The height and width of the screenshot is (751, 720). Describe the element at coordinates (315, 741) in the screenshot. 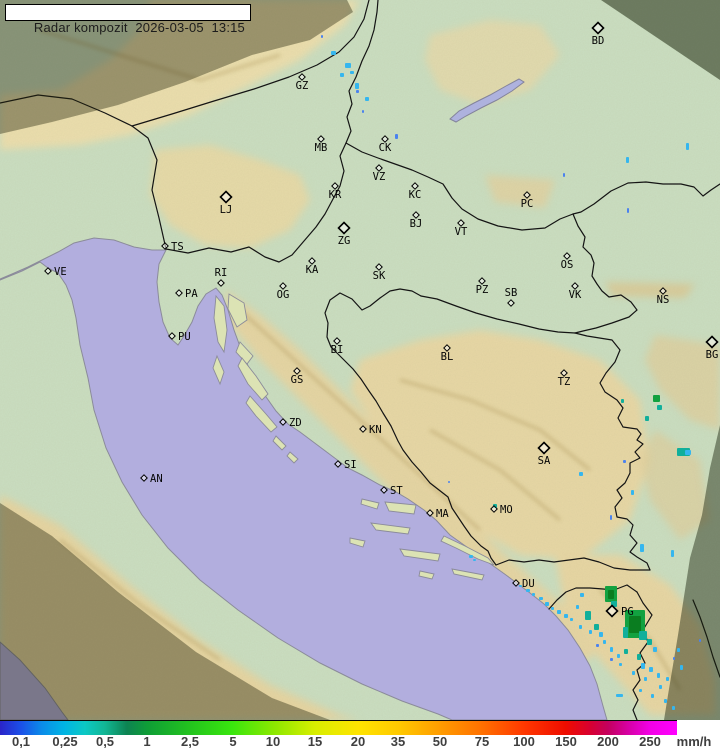

I see `legend-label-15: 15` at that location.